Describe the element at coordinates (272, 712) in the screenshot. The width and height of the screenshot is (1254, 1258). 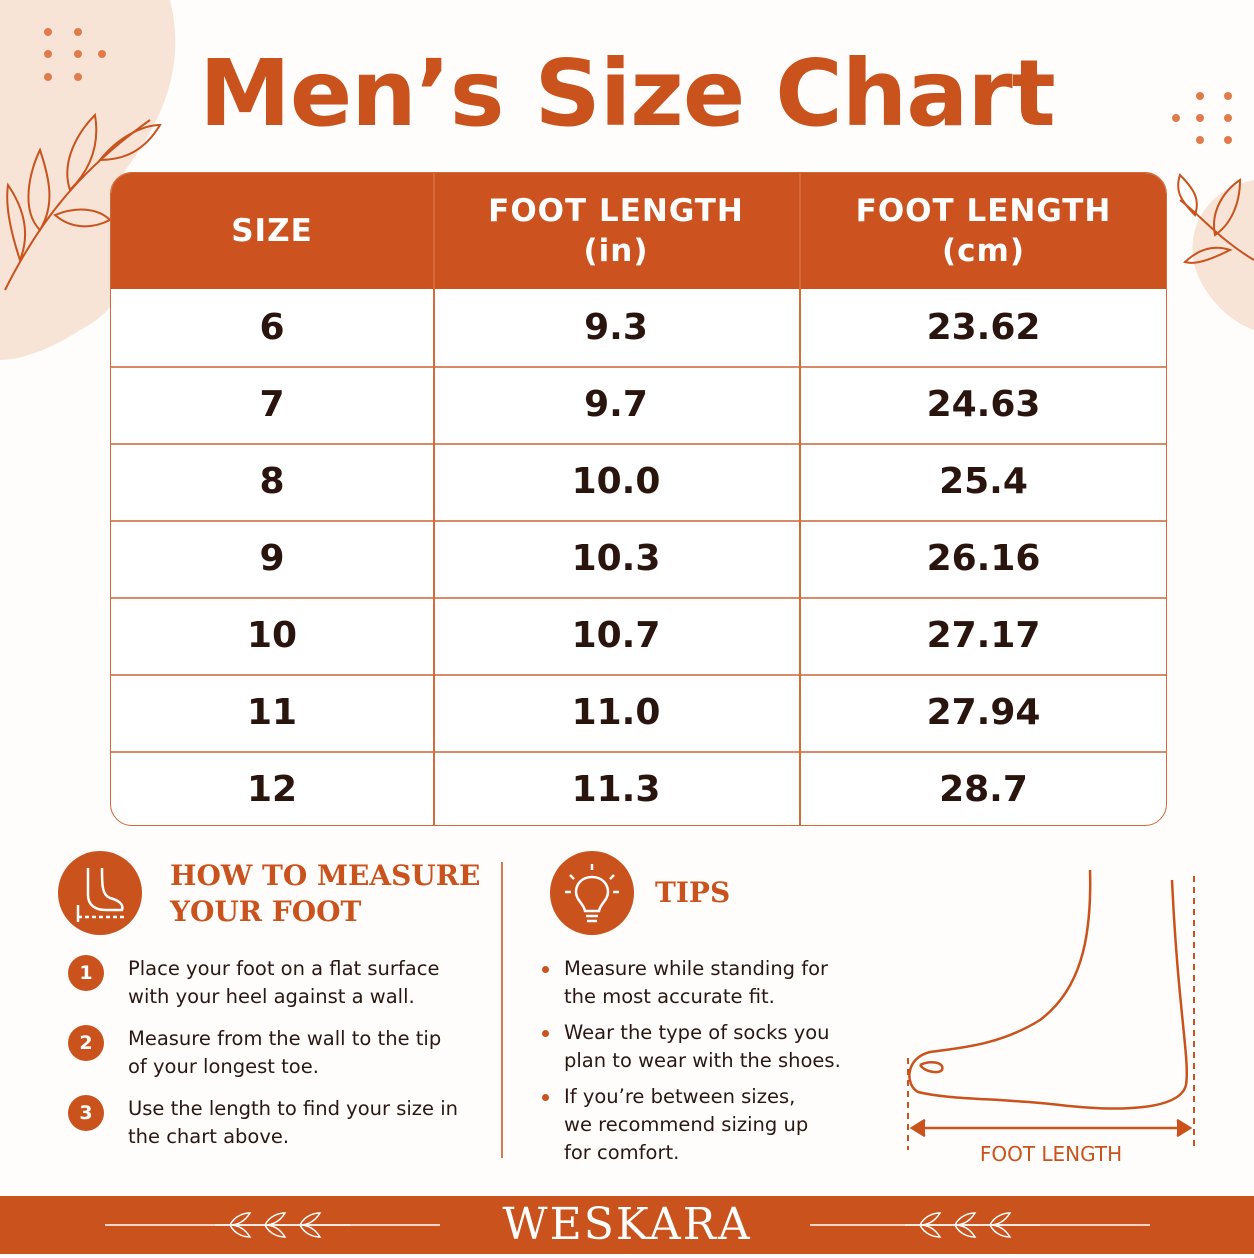
I see `table-cell: 11` at that location.